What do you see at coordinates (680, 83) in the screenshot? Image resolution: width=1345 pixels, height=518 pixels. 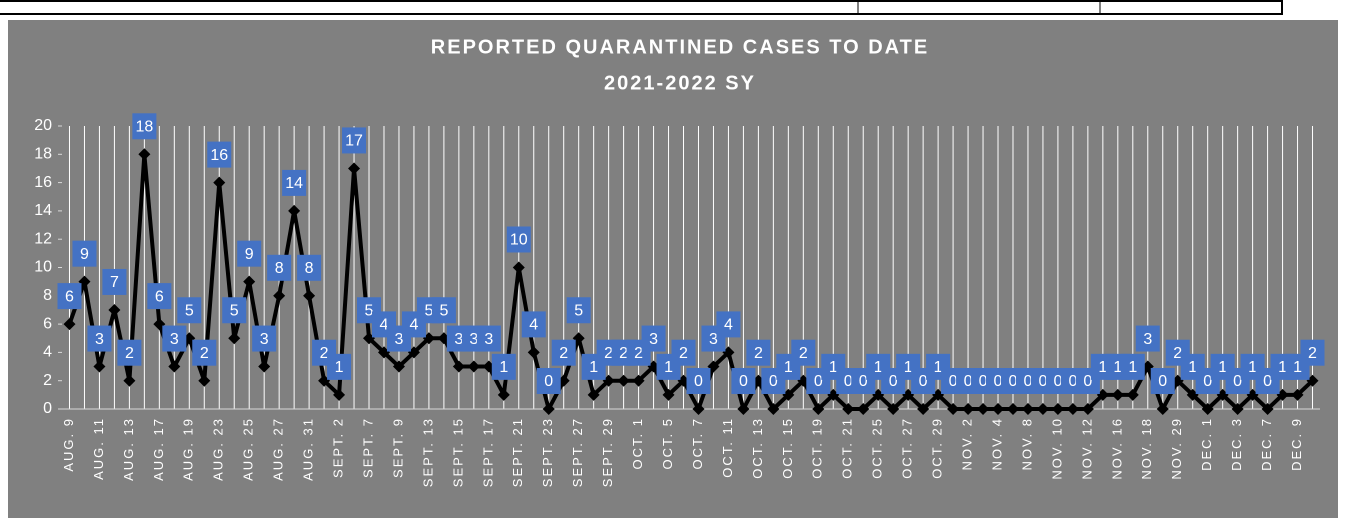 I see `chart-subtitle: 2021-2022 SY` at bounding box center [680, 83].